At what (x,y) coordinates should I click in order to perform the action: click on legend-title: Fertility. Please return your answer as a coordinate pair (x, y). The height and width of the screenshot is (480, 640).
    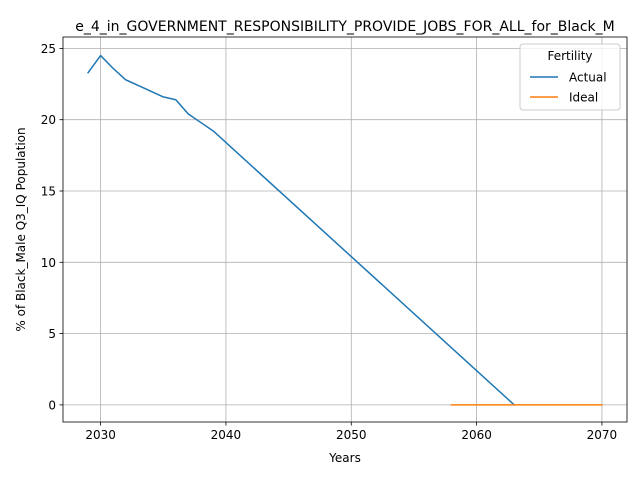
    Looking at the image, I should click on (569, 56).